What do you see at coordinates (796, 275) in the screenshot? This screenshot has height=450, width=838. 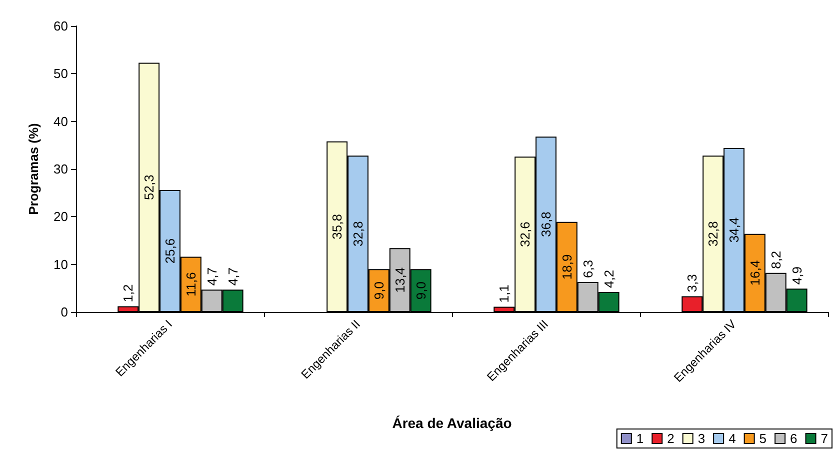 I see `data-label: 4,9` at bounding box center [796, 275].